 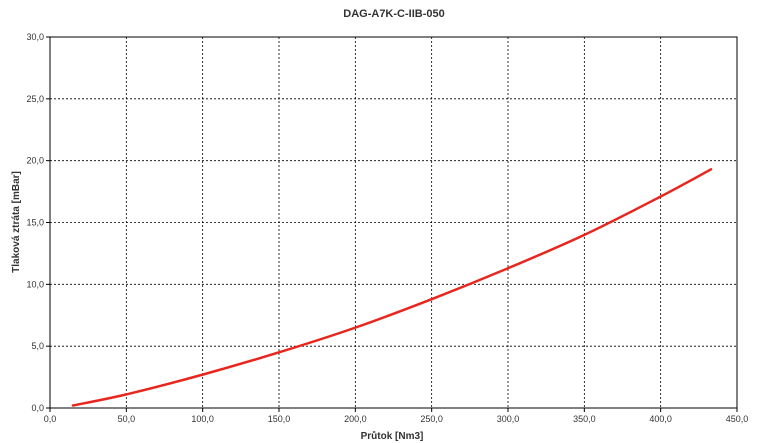 I want to click on y-tick-label: 25,0, so click(x=35, y=99).